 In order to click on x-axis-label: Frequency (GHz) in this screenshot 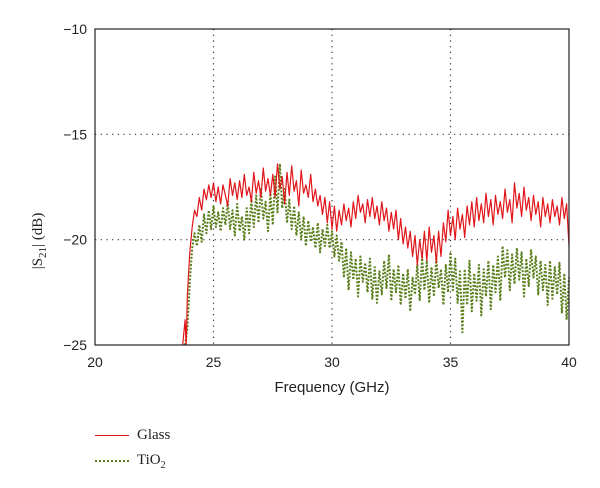, I will do `click(331, 387)`.